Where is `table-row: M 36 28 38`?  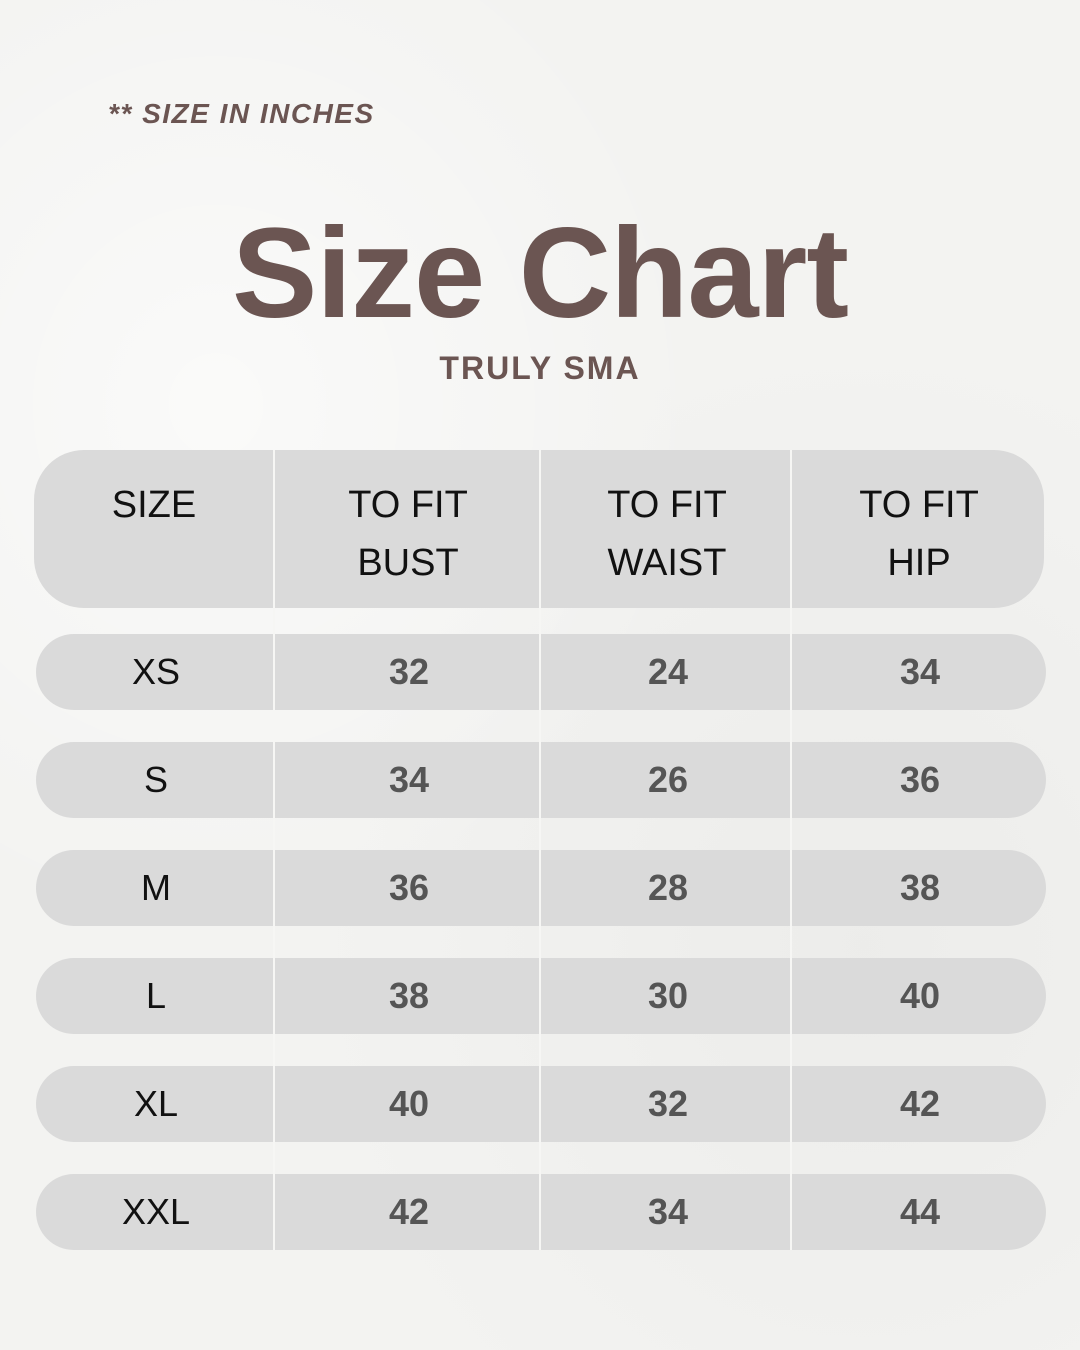 table-row: M 36 28 38 is located at coordinates (541, 888).